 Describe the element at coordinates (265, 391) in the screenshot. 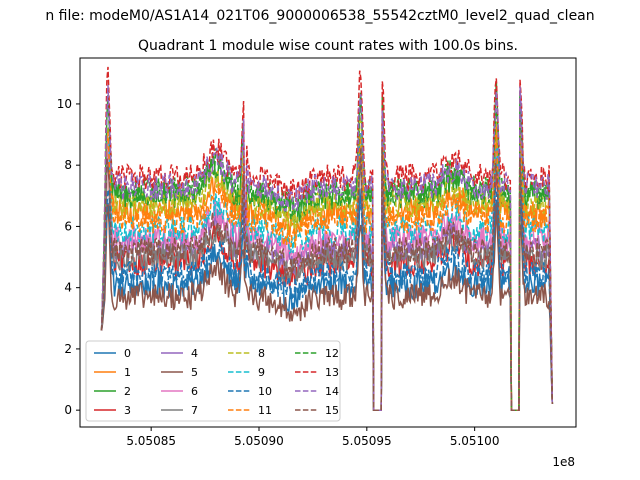

I see `legend-label-10: 10` at that location.